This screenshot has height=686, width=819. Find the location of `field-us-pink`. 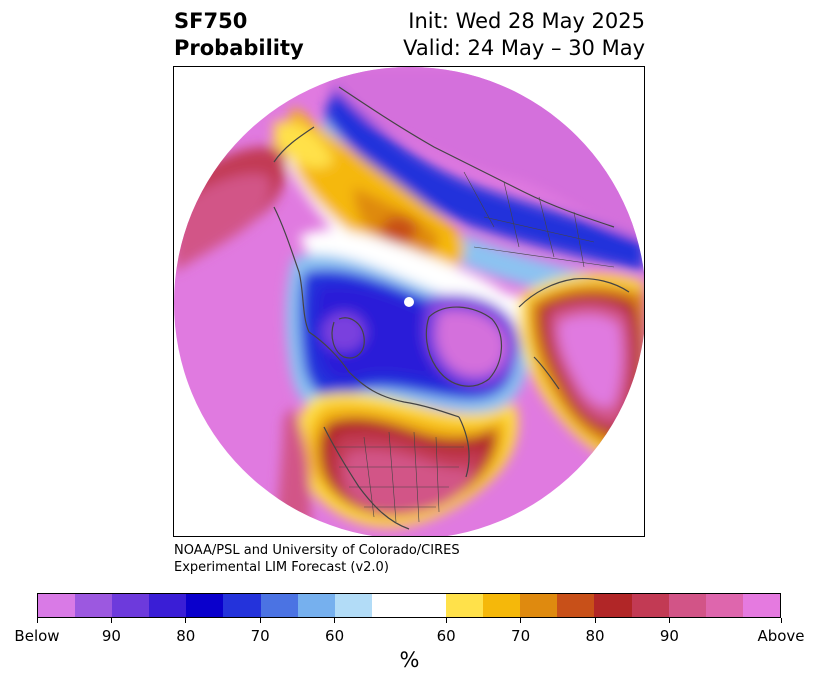

field-us-pink is located at coordinates (408, 481).